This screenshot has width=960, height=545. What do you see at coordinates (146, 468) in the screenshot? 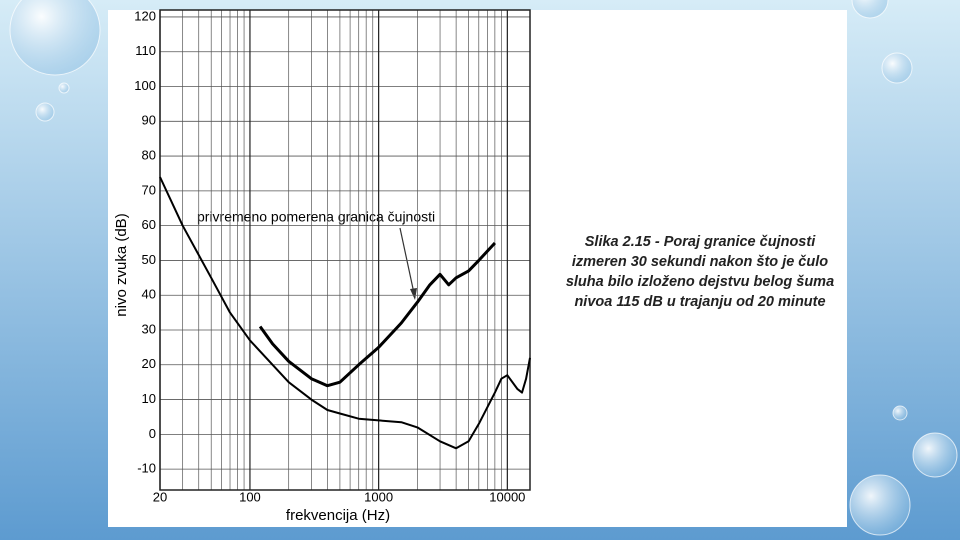
I see `y-tick-label: -10` at bounding box center [146, 468].